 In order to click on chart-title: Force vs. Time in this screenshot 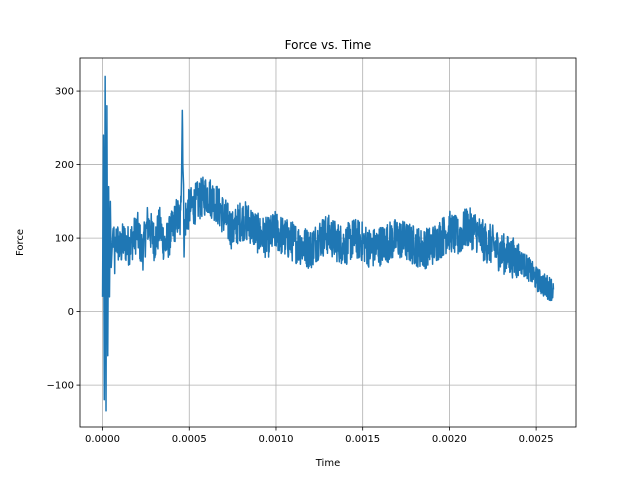, I will do `click(328, 45)`.